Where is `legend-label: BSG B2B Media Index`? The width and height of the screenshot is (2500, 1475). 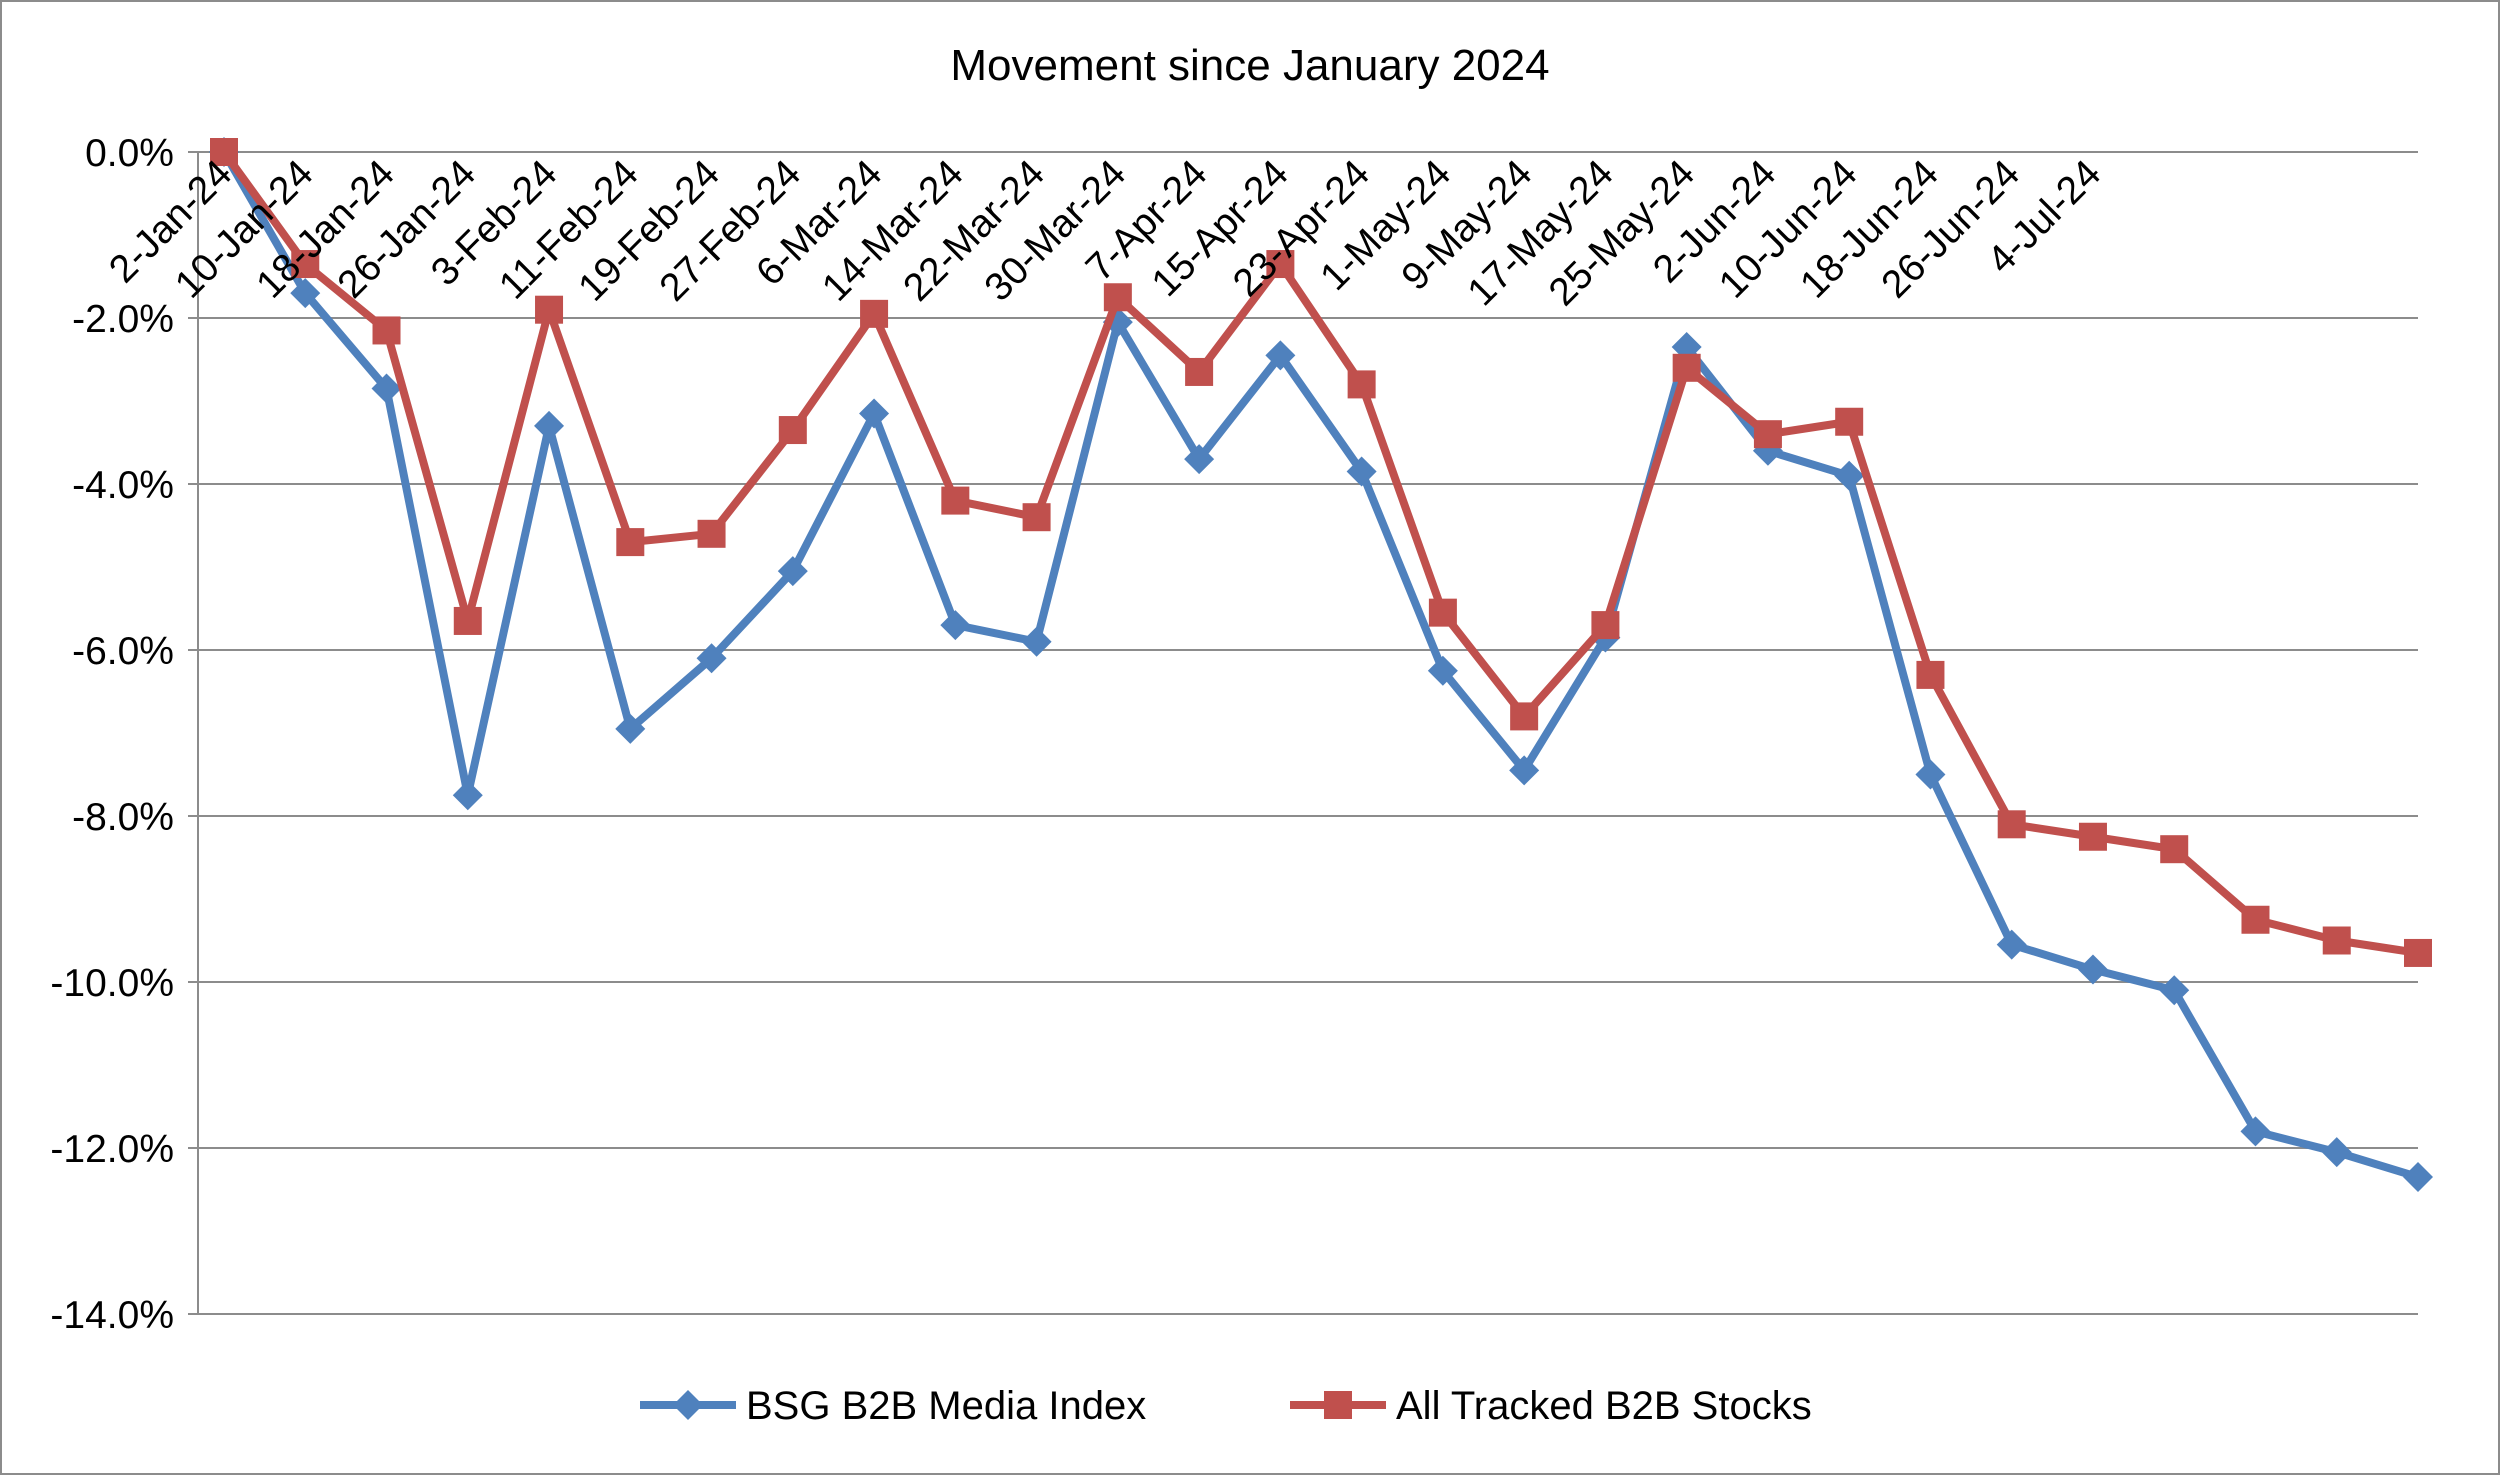 legend-label: BSG B2B Media Index is located at coordinates (946, 1406).